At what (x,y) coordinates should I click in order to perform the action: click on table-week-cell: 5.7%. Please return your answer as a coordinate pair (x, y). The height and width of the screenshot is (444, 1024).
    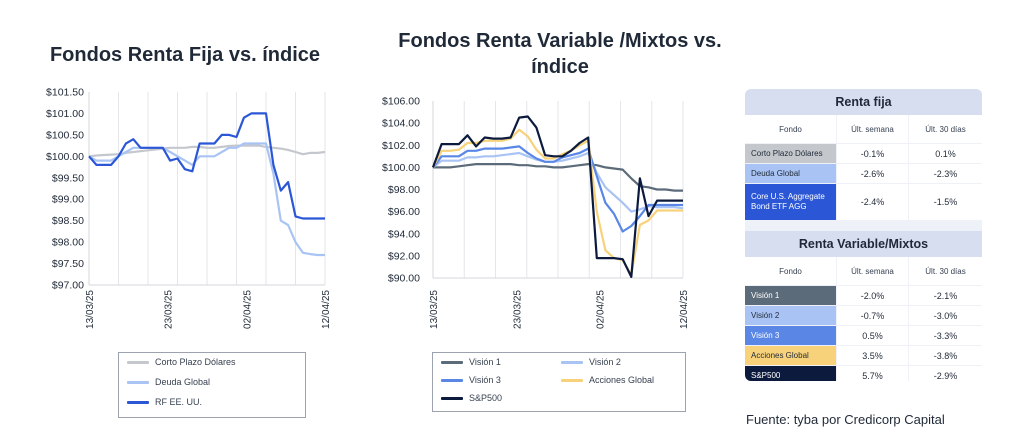
    Looking at the image, I should click on (872, 373).